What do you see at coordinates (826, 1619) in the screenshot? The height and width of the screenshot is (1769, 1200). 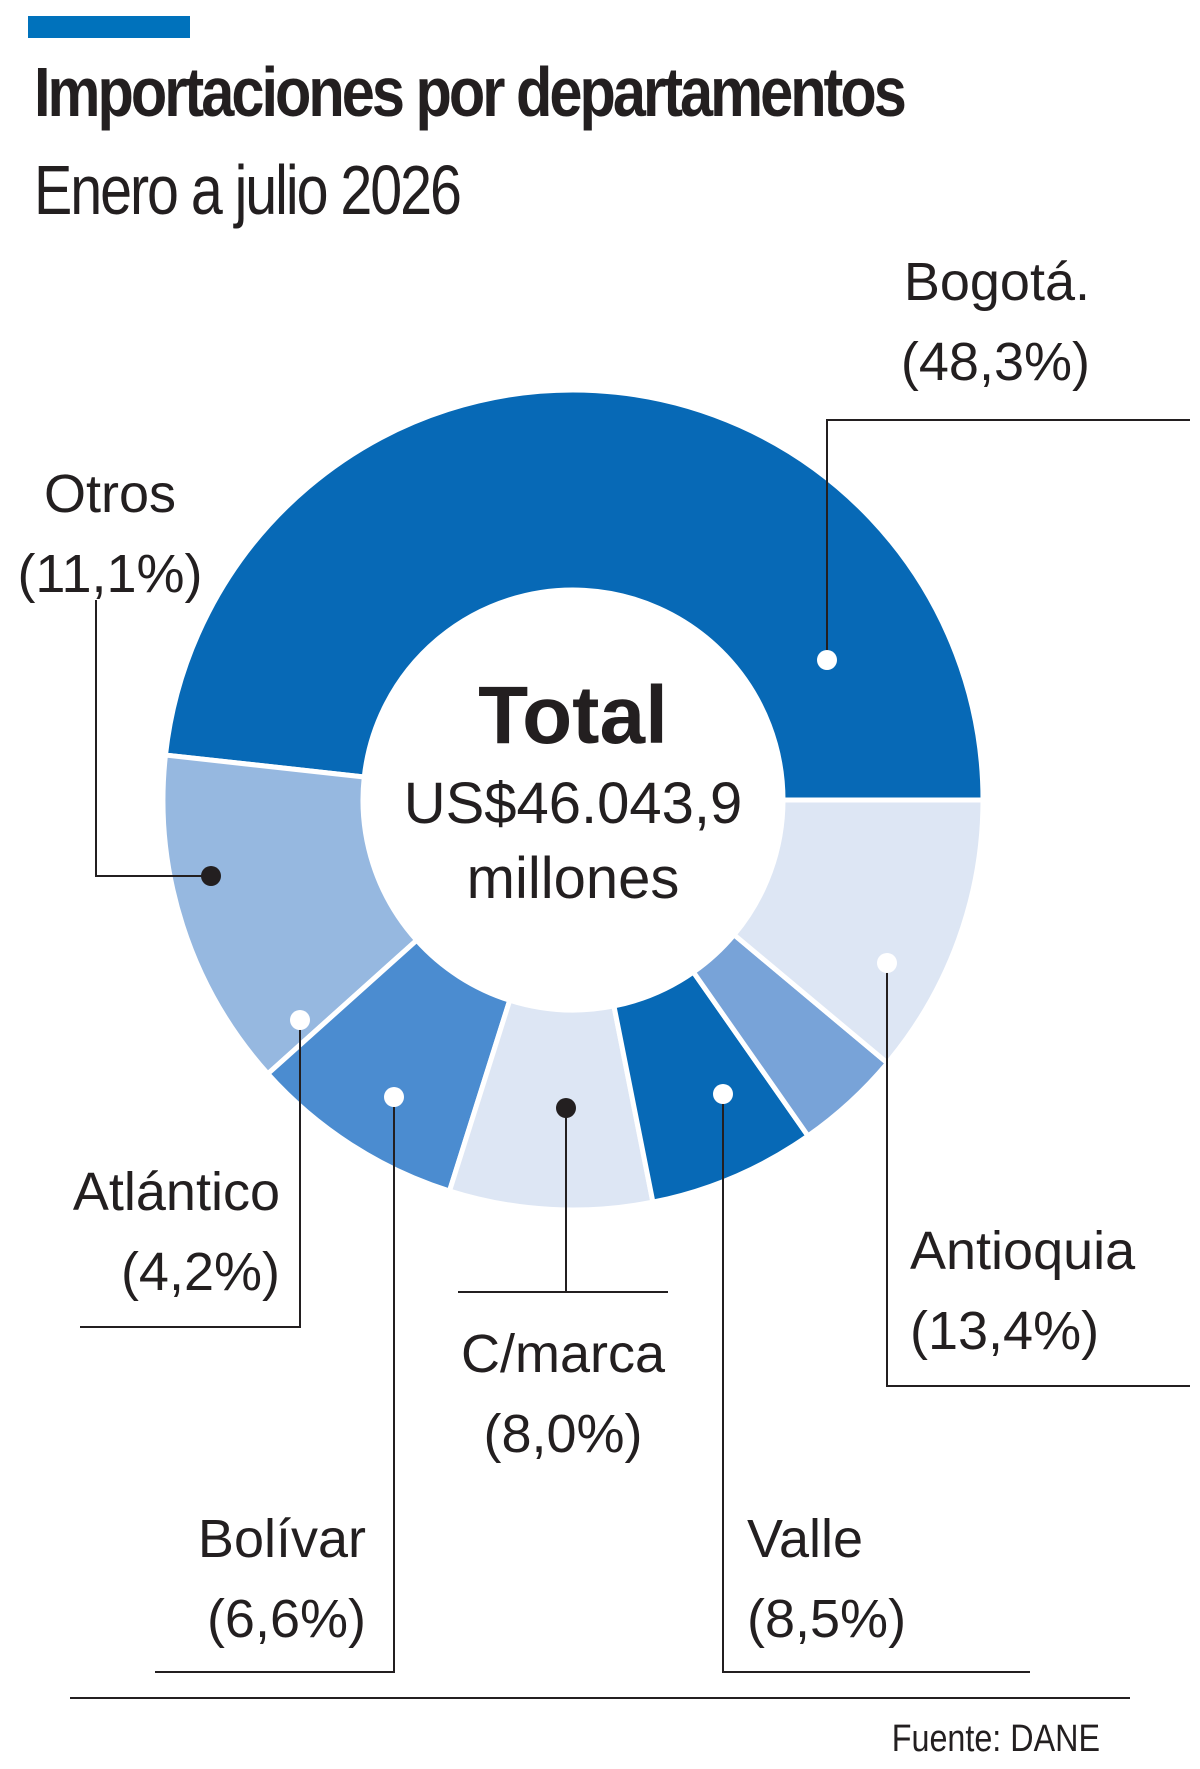 I see `value-valle: (8,5%)` at bounding box center [826, 1619].